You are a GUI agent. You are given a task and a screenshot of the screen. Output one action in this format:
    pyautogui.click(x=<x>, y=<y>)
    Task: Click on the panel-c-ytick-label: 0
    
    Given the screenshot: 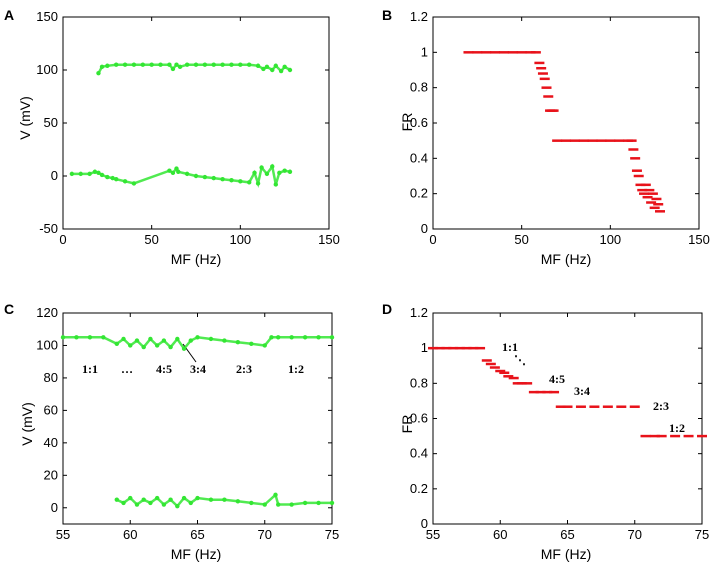 What is the action you would take?
    pyautogui.click(x=54, y=507)
    